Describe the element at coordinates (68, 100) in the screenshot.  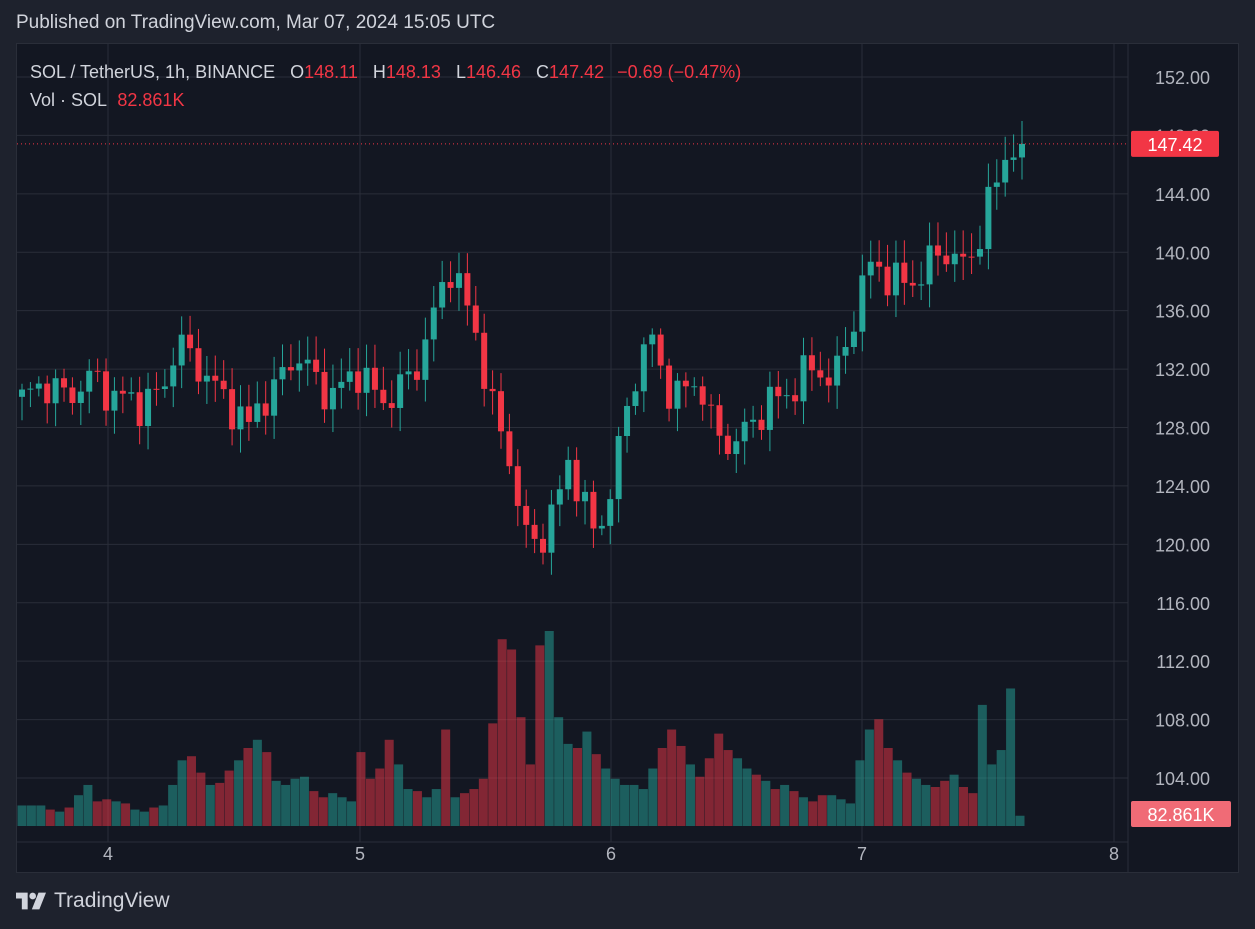
I see `legend-vol-label: Vol · SOL` at that location.